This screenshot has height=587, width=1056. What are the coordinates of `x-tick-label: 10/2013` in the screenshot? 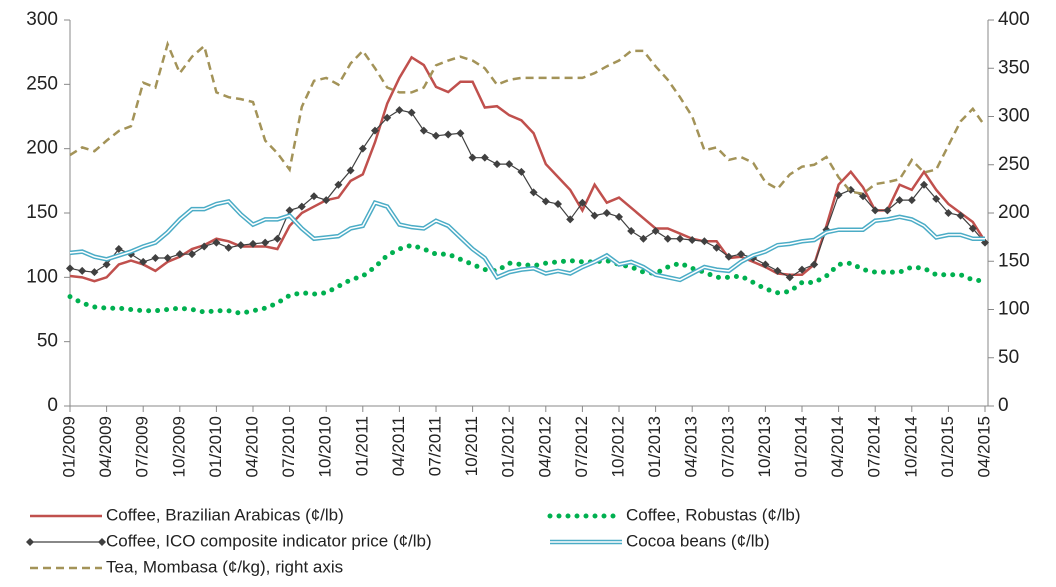 It's located at (764, 446).